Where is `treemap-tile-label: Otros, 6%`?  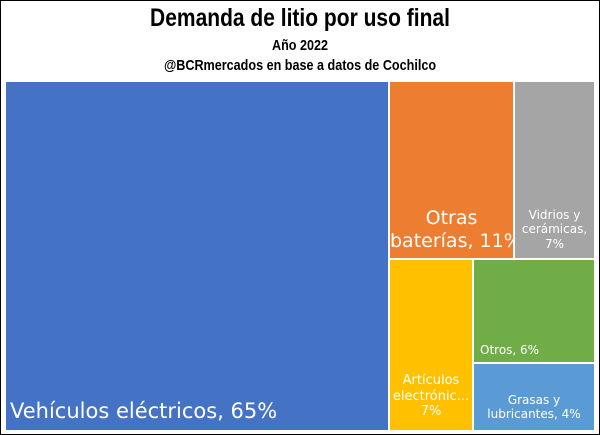
treemap-tile-label: Otros, 6% is located at coordinates (509, 350).